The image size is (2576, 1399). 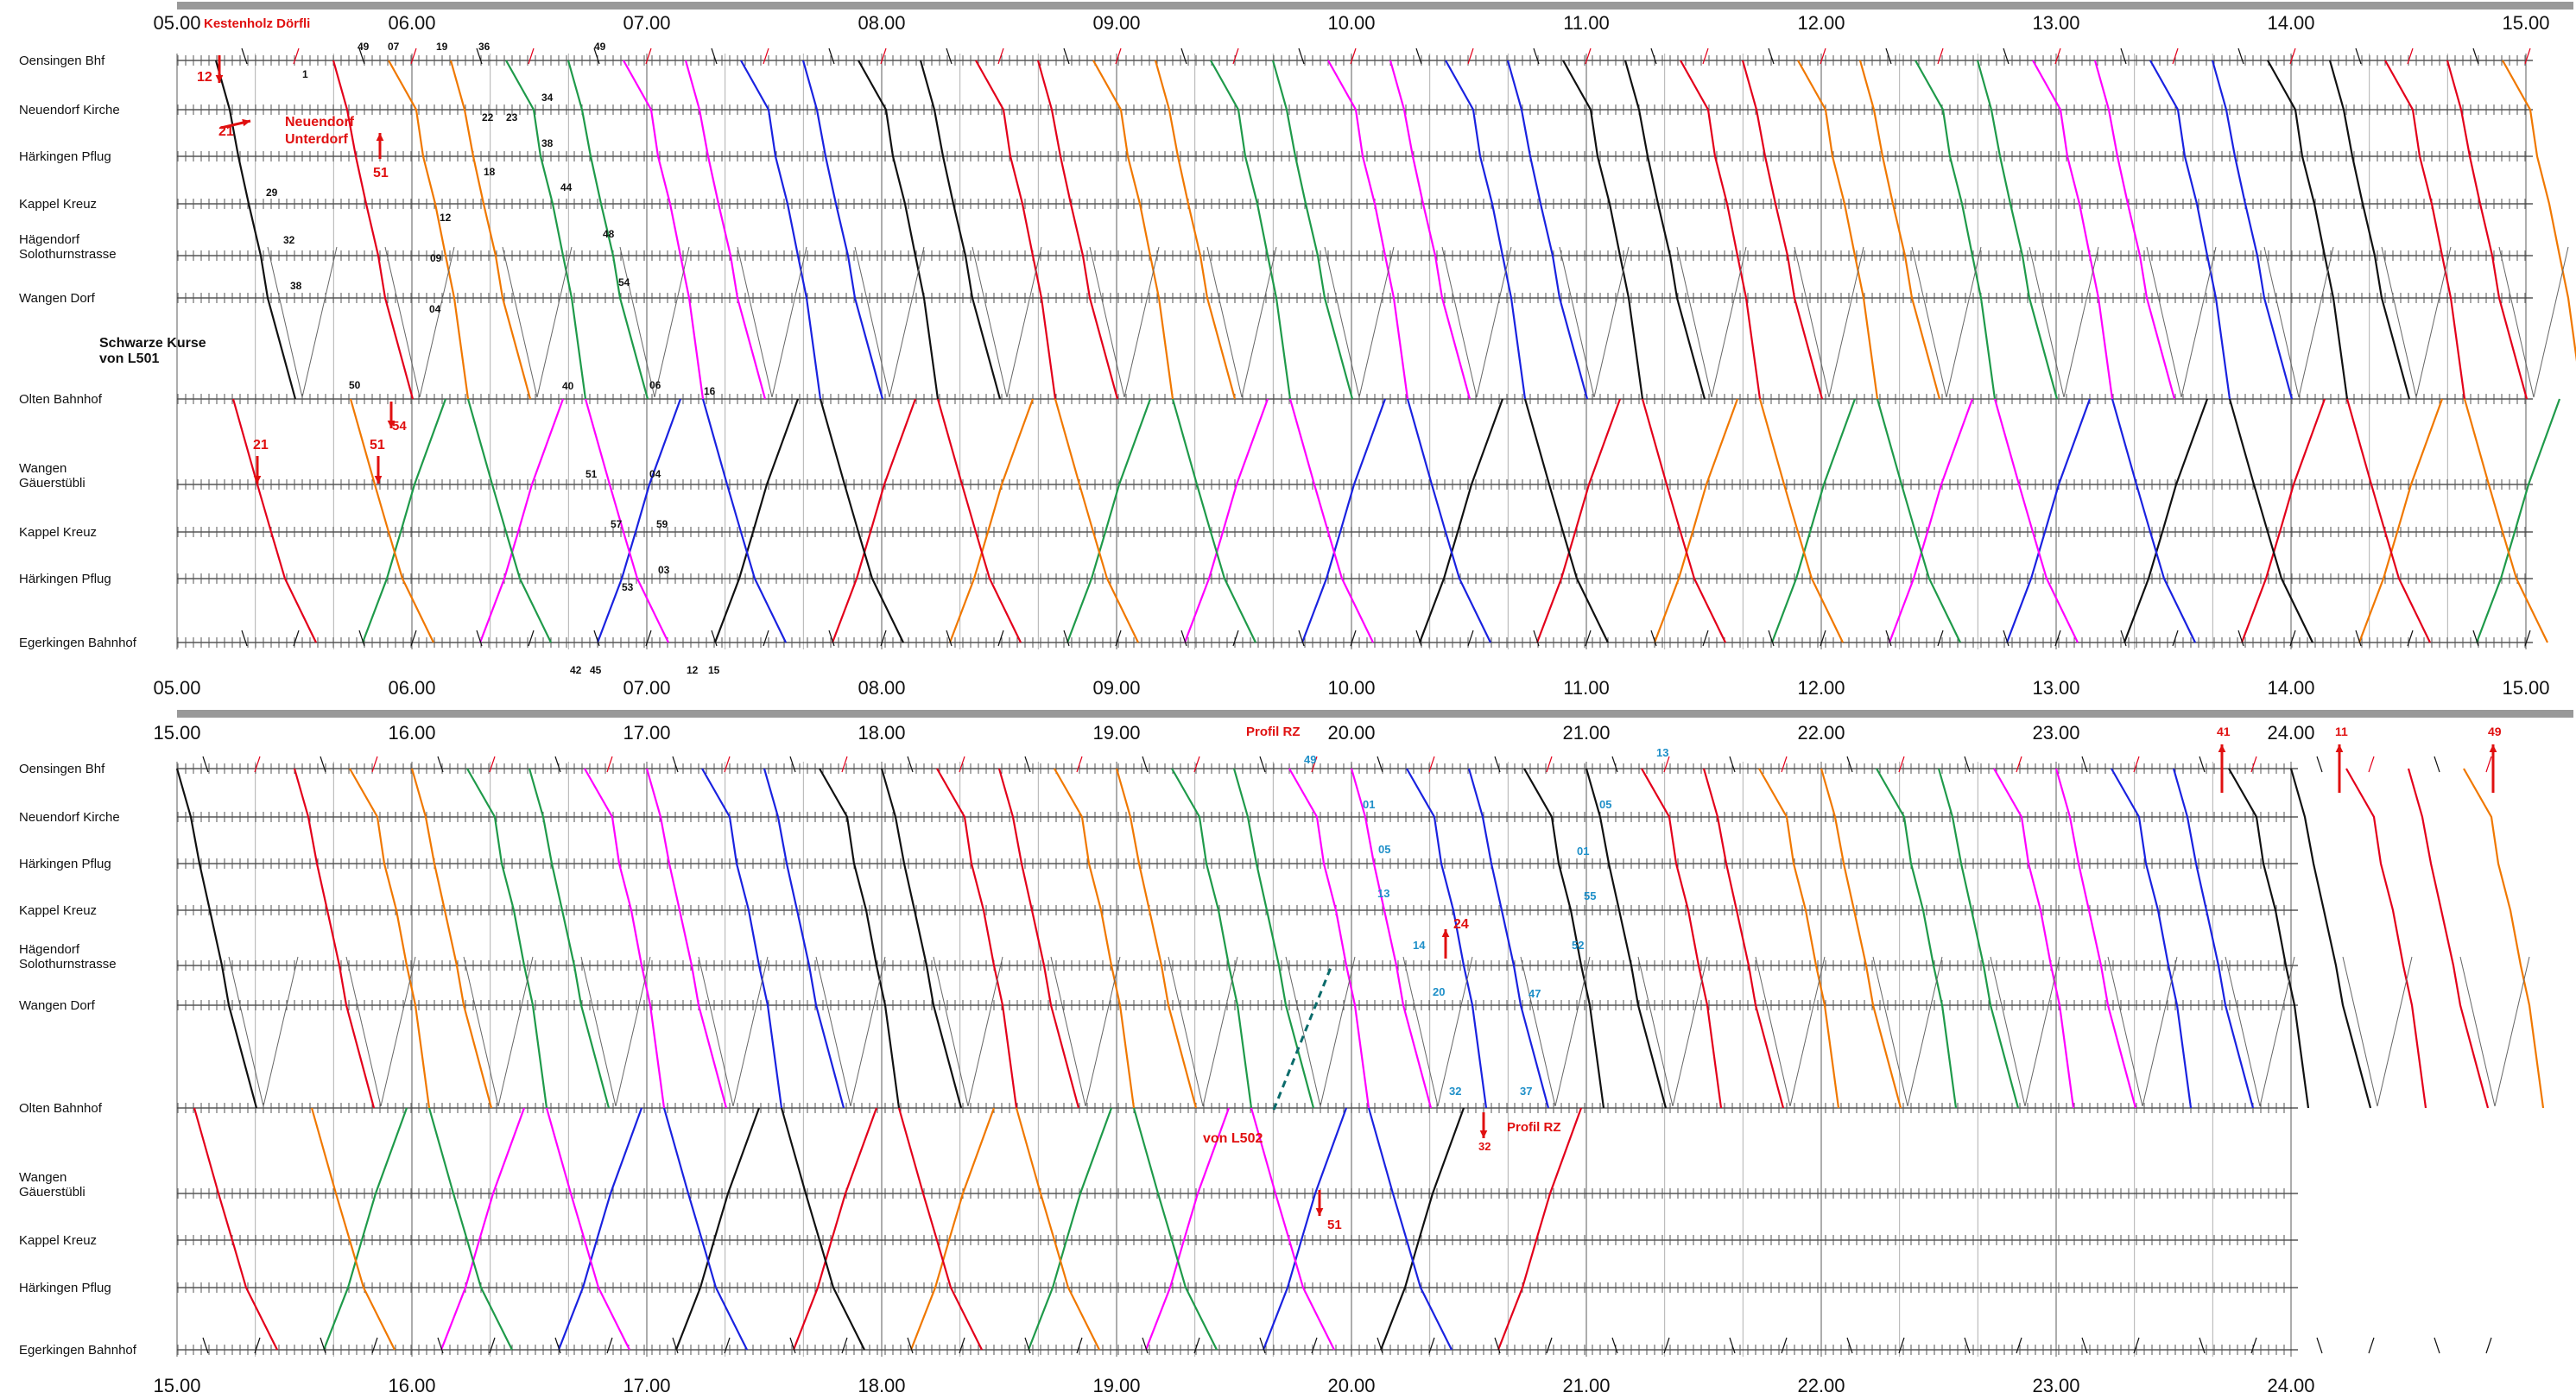 I want to click on hour-label-top: 13.00, so click(x=2055, y=23).